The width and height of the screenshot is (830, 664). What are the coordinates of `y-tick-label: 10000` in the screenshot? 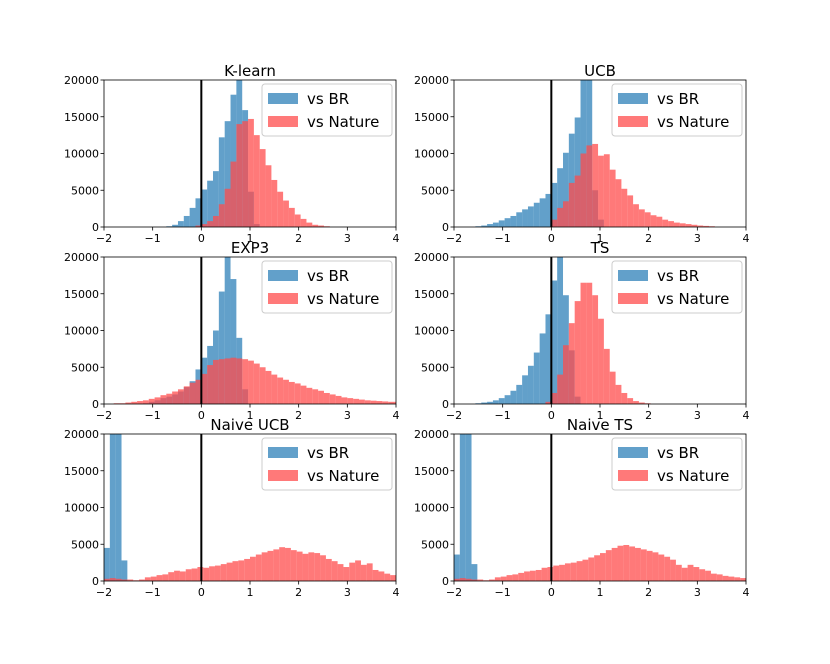 It's located at (431, 331).